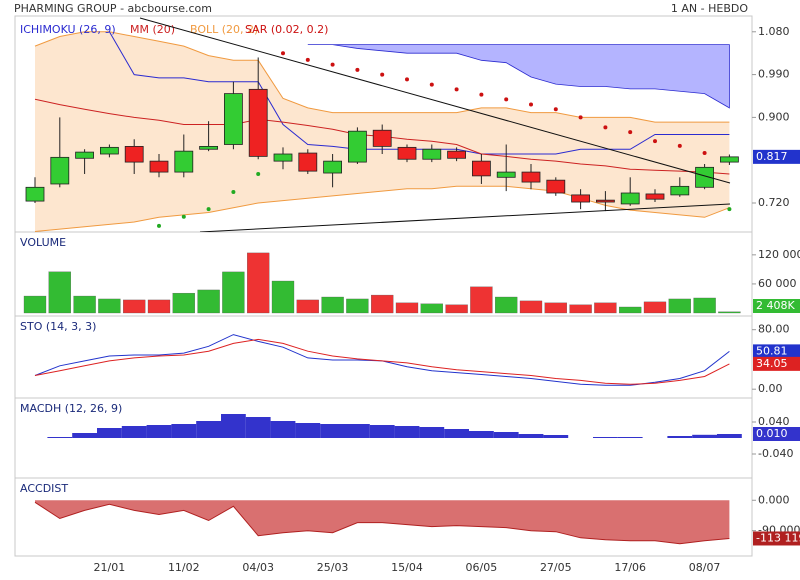  Describe the element at coordinates (465, 217) in the screenshot. I see `trendline` at that location.